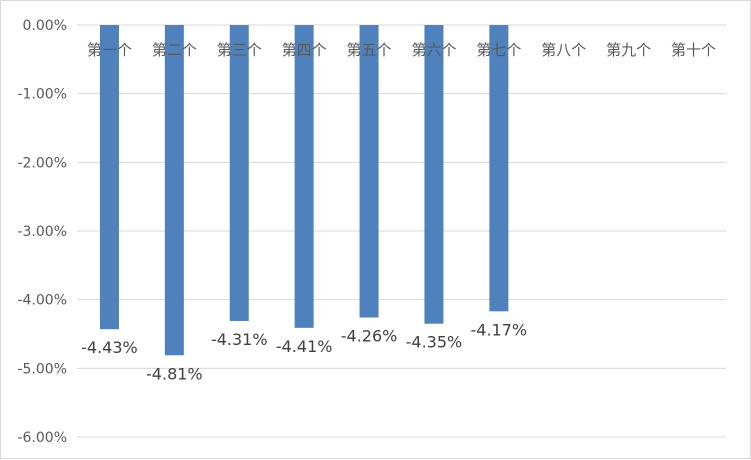 This screenshot has height=460, width=751. What do you see at coordinates (499, 329) in the screenshot?
I see `data-label: -4.17%` at bounding box center [499, 329].